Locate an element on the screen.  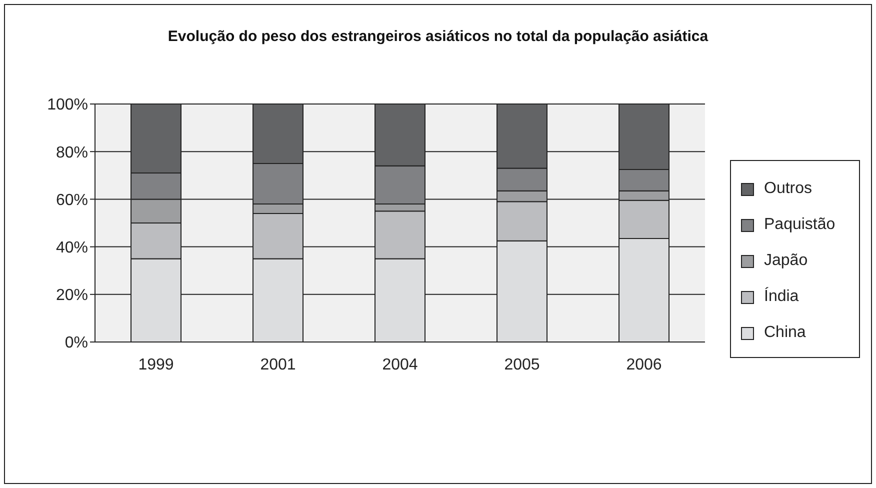
y-tick-label: 0% is located at coordinates (76, 343).